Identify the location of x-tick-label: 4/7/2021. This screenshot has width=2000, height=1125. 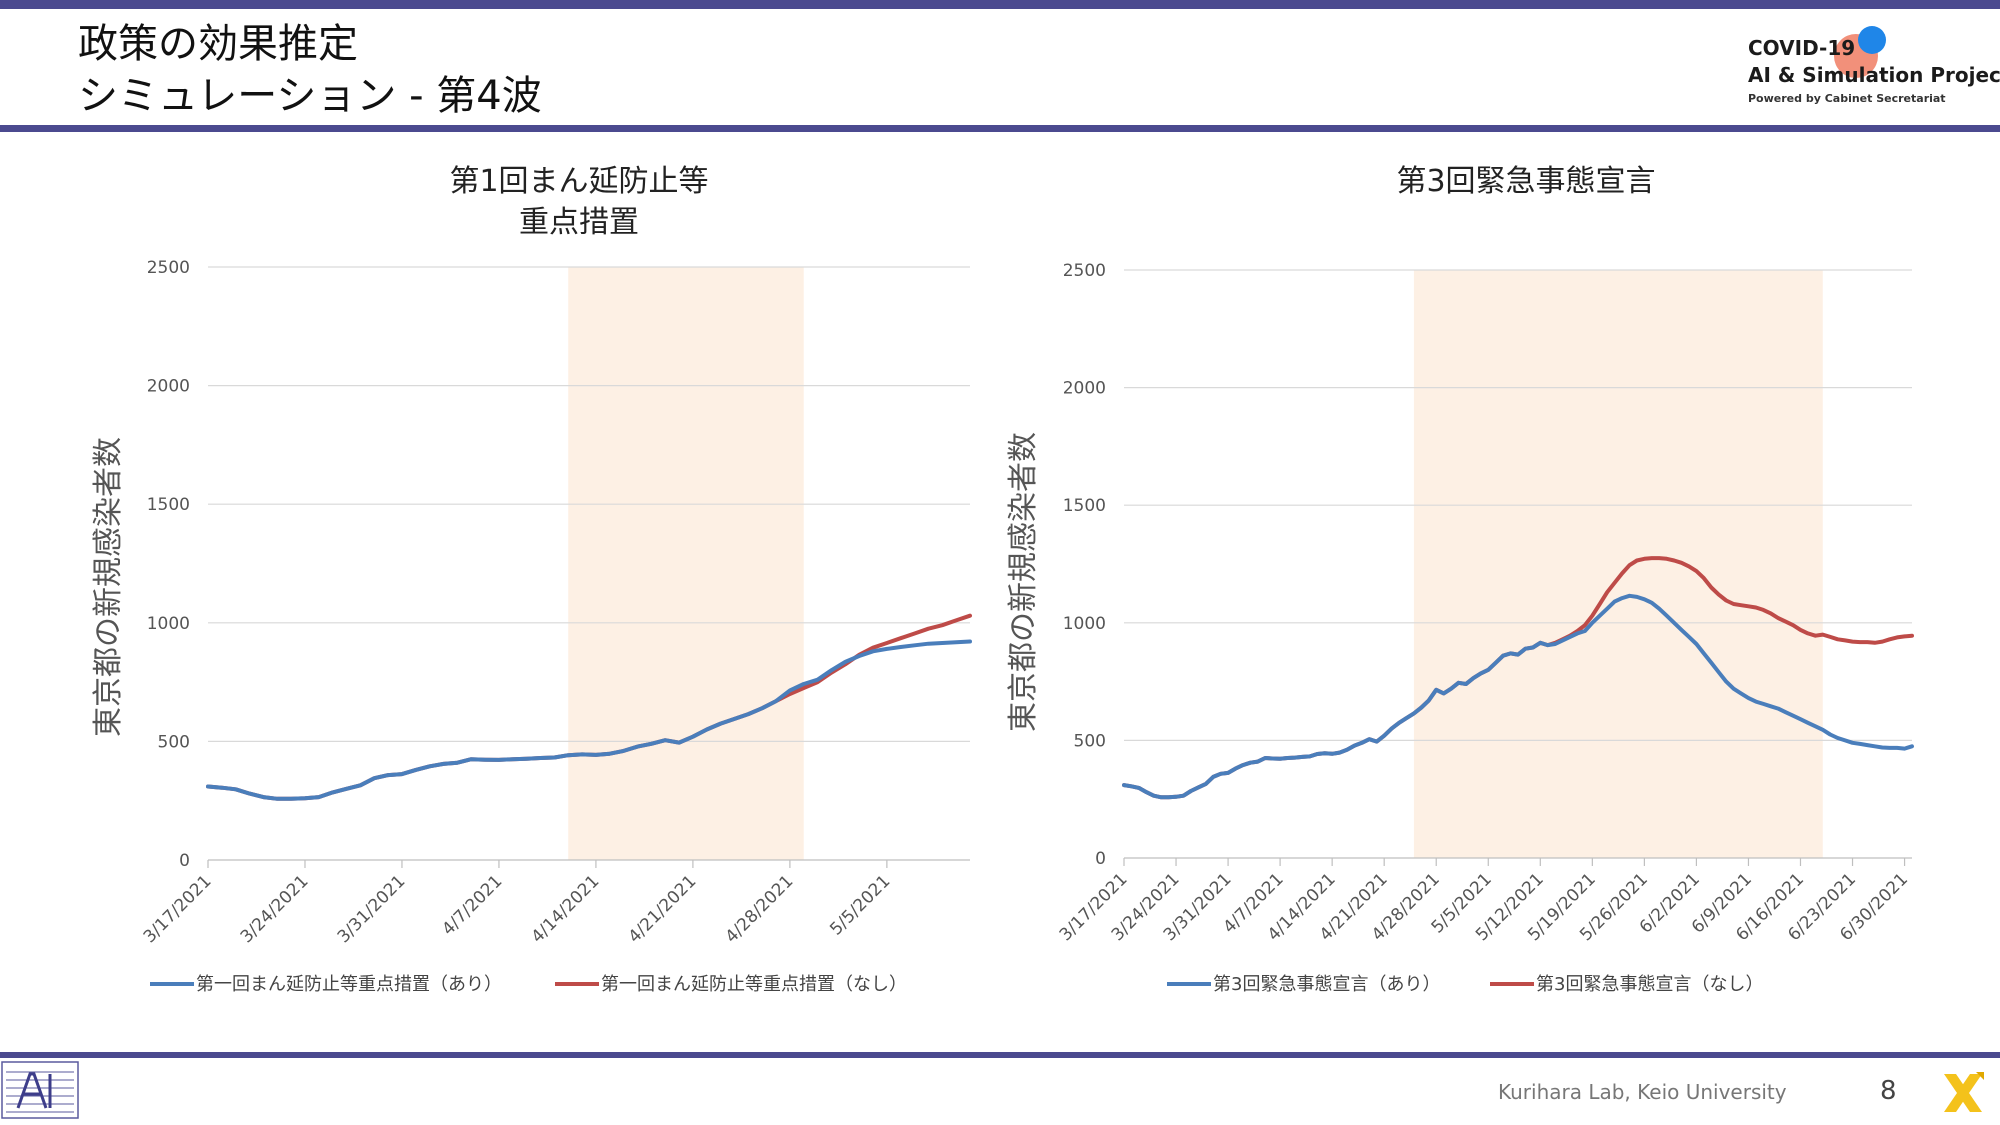
(472, 905).